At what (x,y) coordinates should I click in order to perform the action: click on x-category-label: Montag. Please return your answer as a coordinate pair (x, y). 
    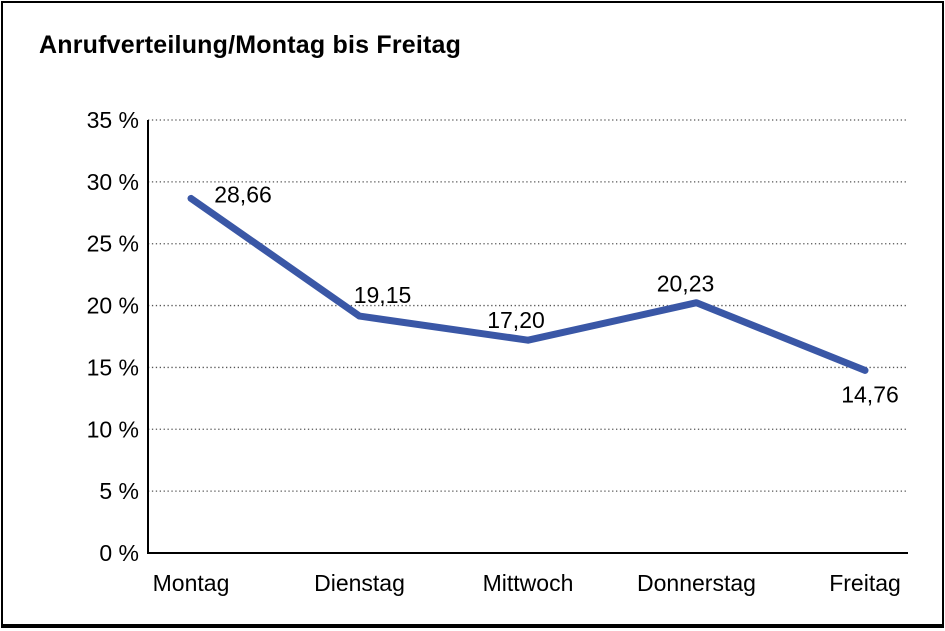
    Looking at the image, I should click on (191, 583).